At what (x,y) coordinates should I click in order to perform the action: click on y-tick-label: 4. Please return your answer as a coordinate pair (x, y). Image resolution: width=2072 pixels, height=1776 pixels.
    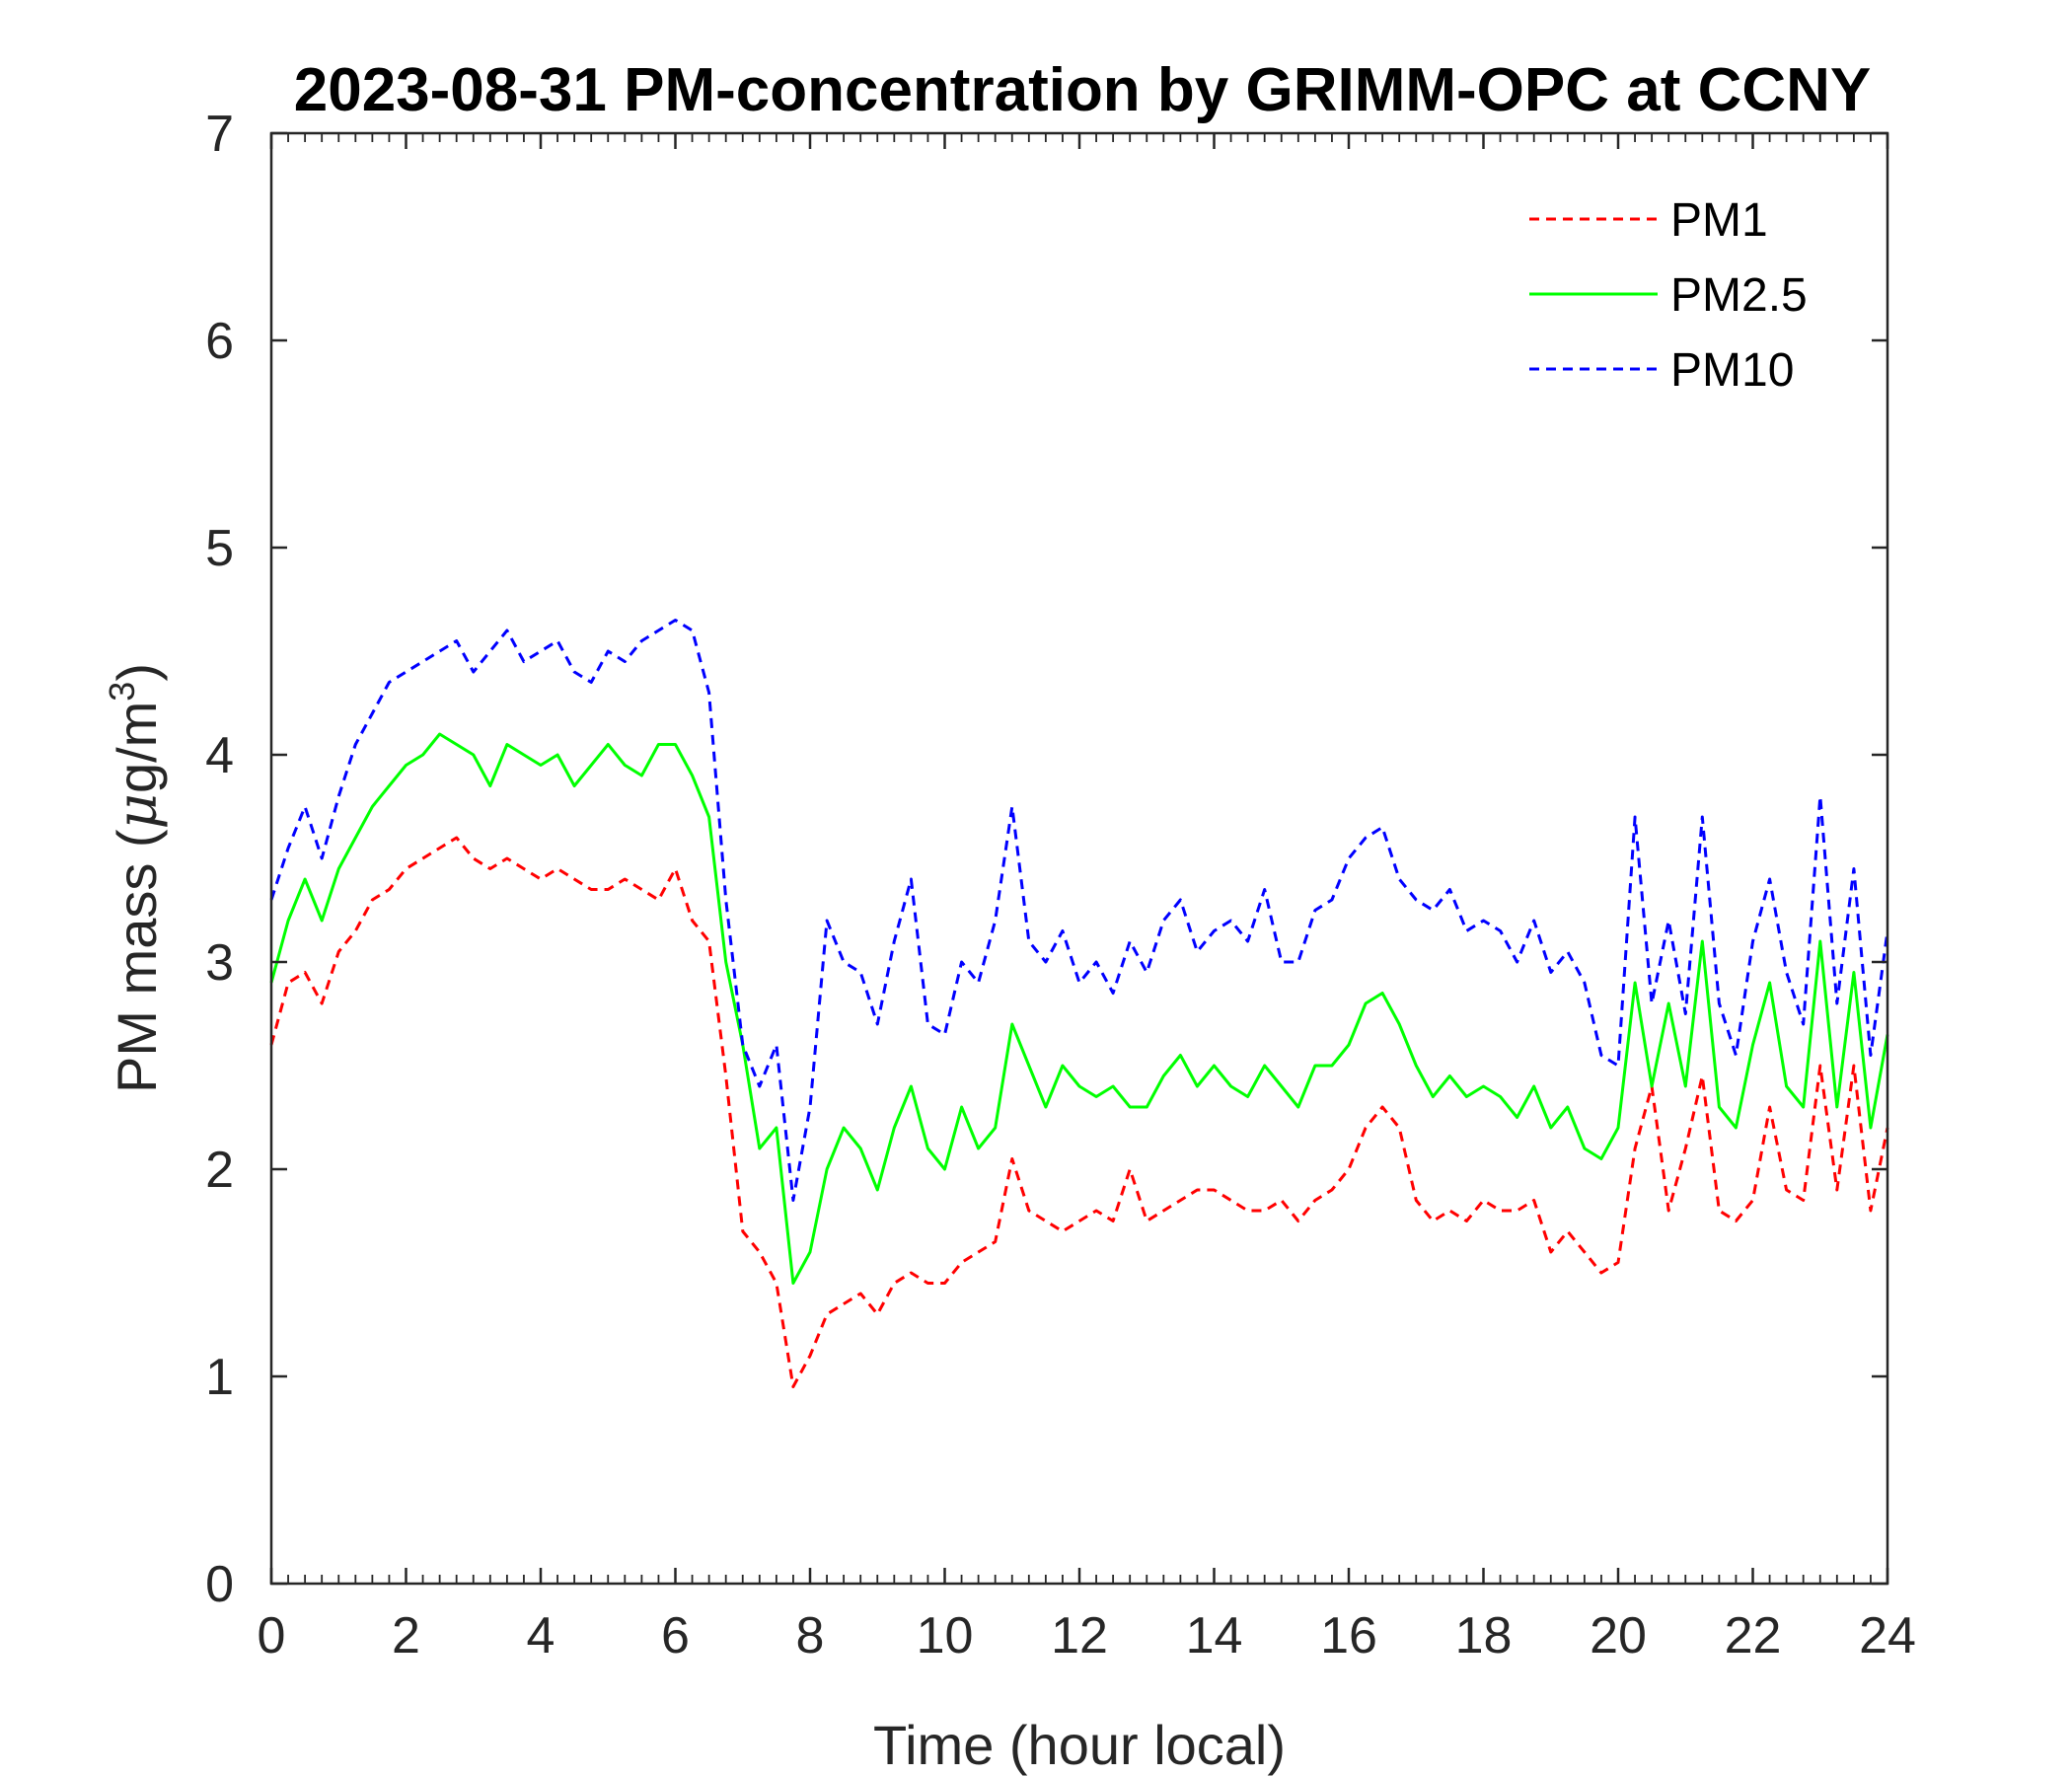
    Looking at the image, I should click on (219, 755).